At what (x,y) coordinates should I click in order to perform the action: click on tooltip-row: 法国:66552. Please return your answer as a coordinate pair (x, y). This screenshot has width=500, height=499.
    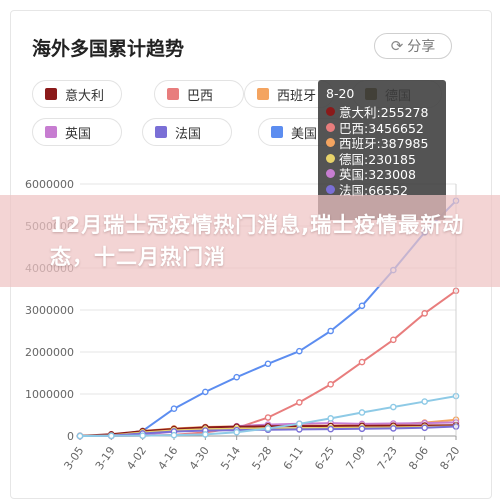
    Looking at the image, I should click on (382, 190).